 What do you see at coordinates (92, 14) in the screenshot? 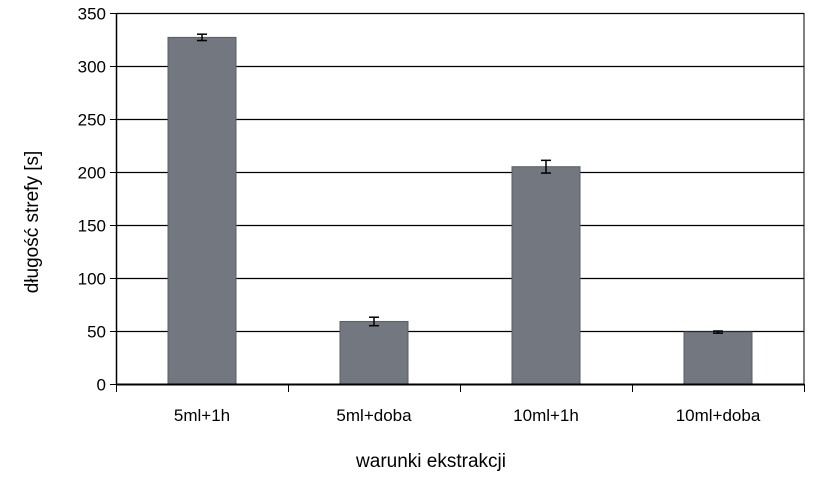
I see `y-tick-label: 350` at bounding box center [92, 14].